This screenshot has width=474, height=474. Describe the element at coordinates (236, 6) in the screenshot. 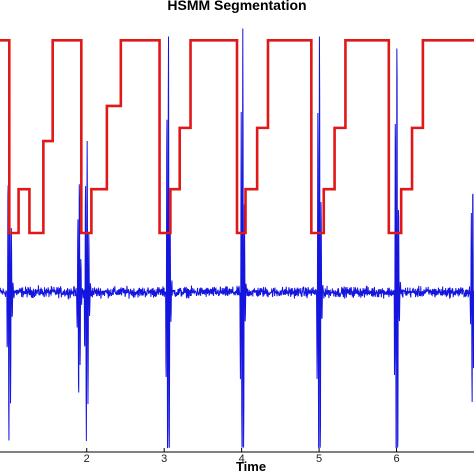

I see `chart-title: HSMM Segmentation` at that location.